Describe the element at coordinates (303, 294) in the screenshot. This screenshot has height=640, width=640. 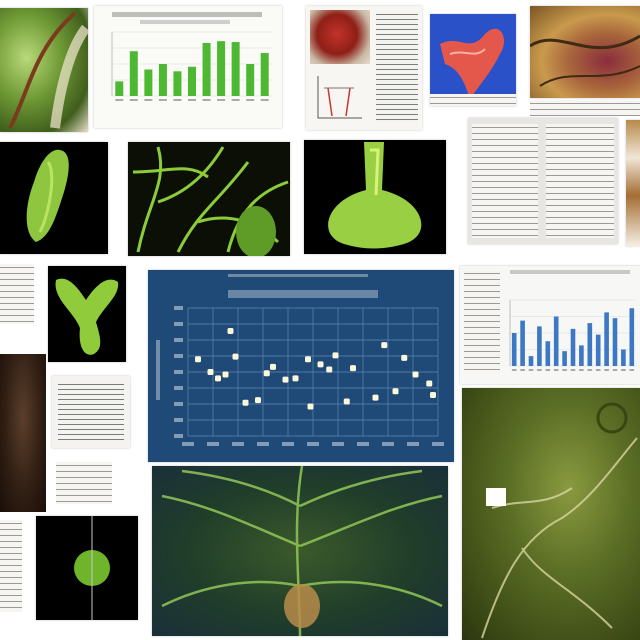
I see `chart-title-mark` at that location.